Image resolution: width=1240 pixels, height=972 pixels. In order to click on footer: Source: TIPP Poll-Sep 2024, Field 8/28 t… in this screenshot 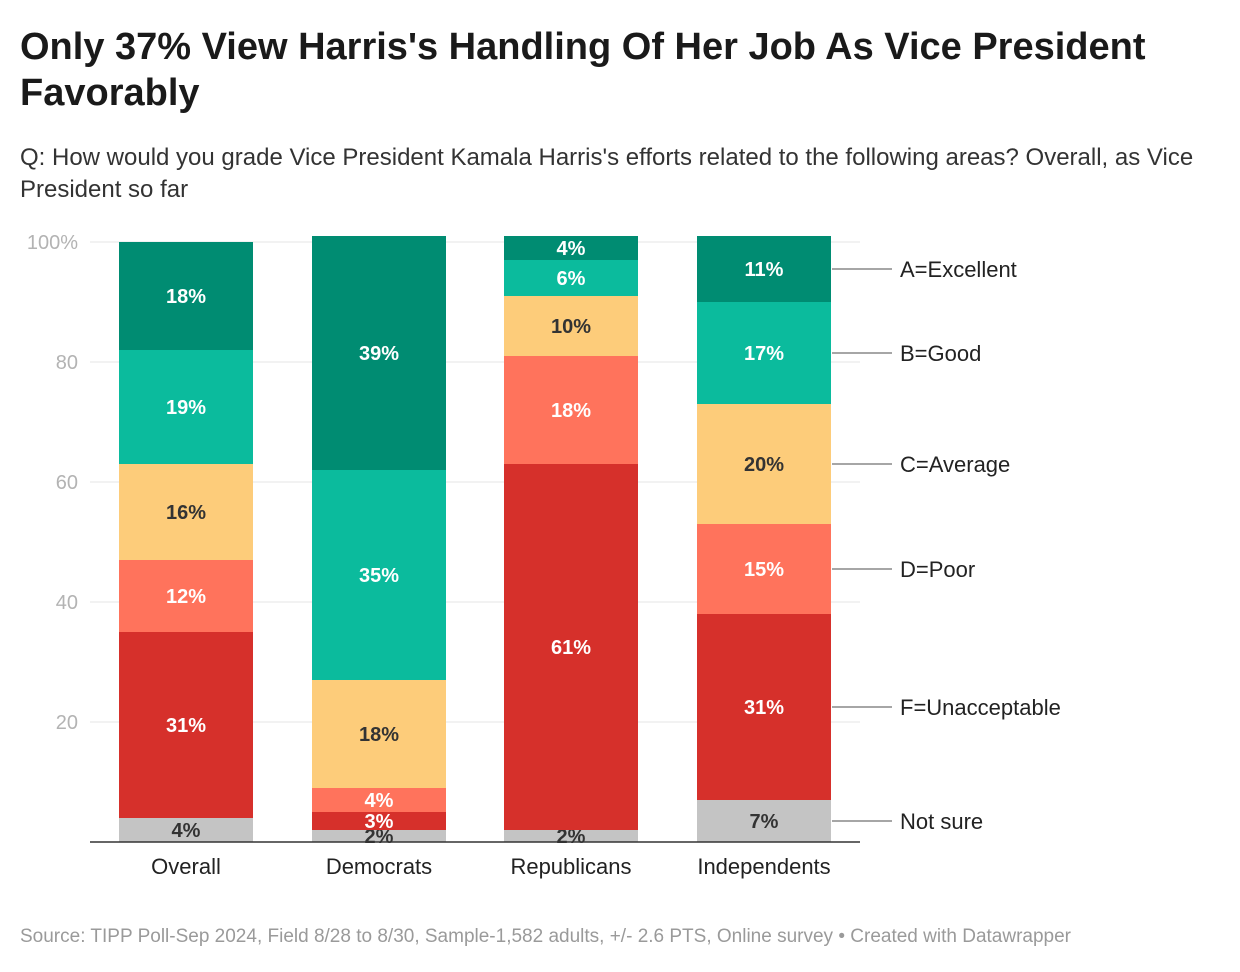, I will do `click(545, 937)`.